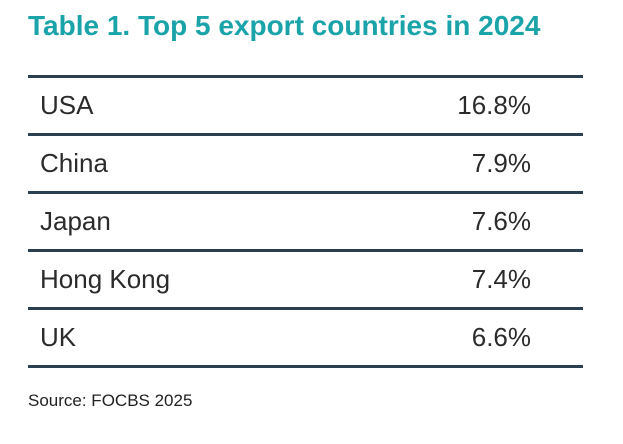  Describe the element at coordinates (74, 163) in the screenshot. I see `country-cell: China` at that location.